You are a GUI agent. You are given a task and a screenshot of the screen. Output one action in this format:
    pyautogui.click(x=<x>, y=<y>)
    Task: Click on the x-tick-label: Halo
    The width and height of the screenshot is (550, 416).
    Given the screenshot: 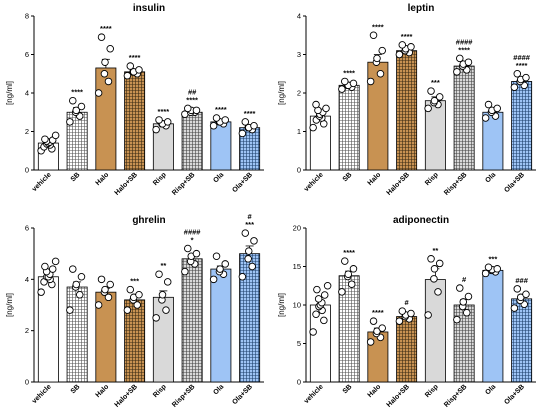 What is the action you would take?
    pyautogui.click(x=375, y=391)
    